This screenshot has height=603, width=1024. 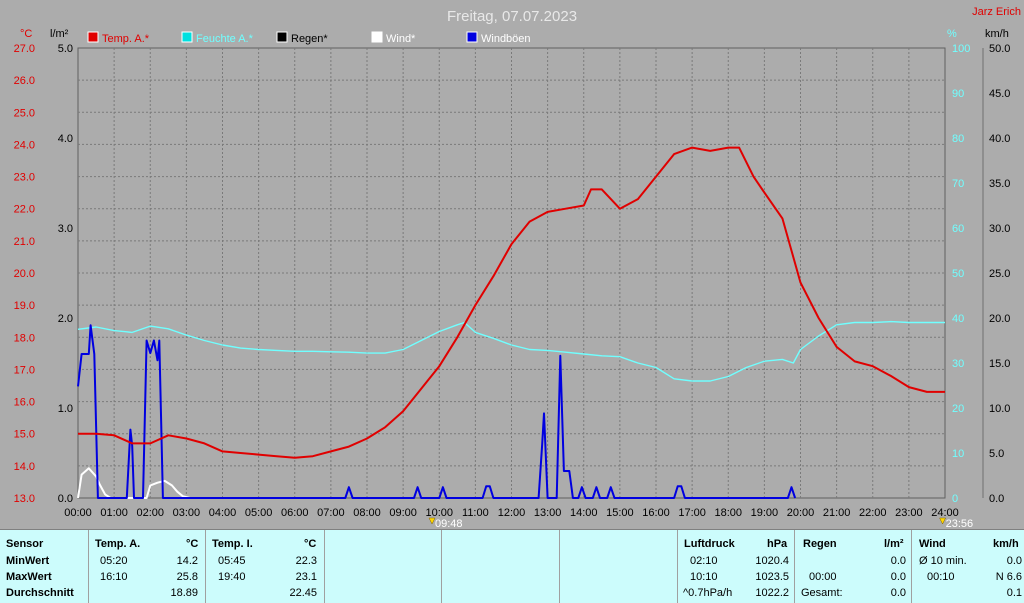 I want to click on sun-marker-label: 23:56, so click(x=960, y=523).